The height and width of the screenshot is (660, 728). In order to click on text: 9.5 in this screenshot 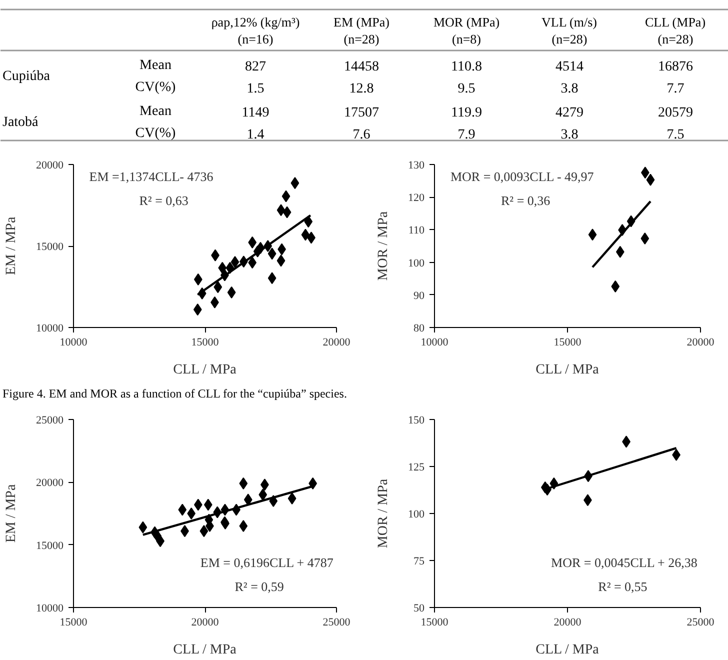, I will do `click(467, 89)`.